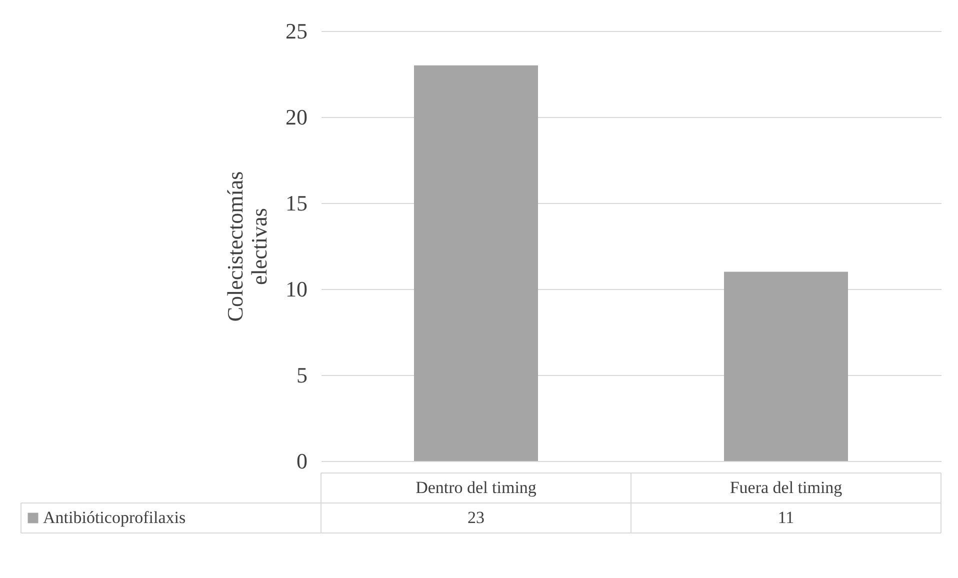 This screenshot has width=958, height=578. Describe the element at coordinates (786, 487) in the screenshot. I see `x-tick-label: Fuera del timing` at that location.